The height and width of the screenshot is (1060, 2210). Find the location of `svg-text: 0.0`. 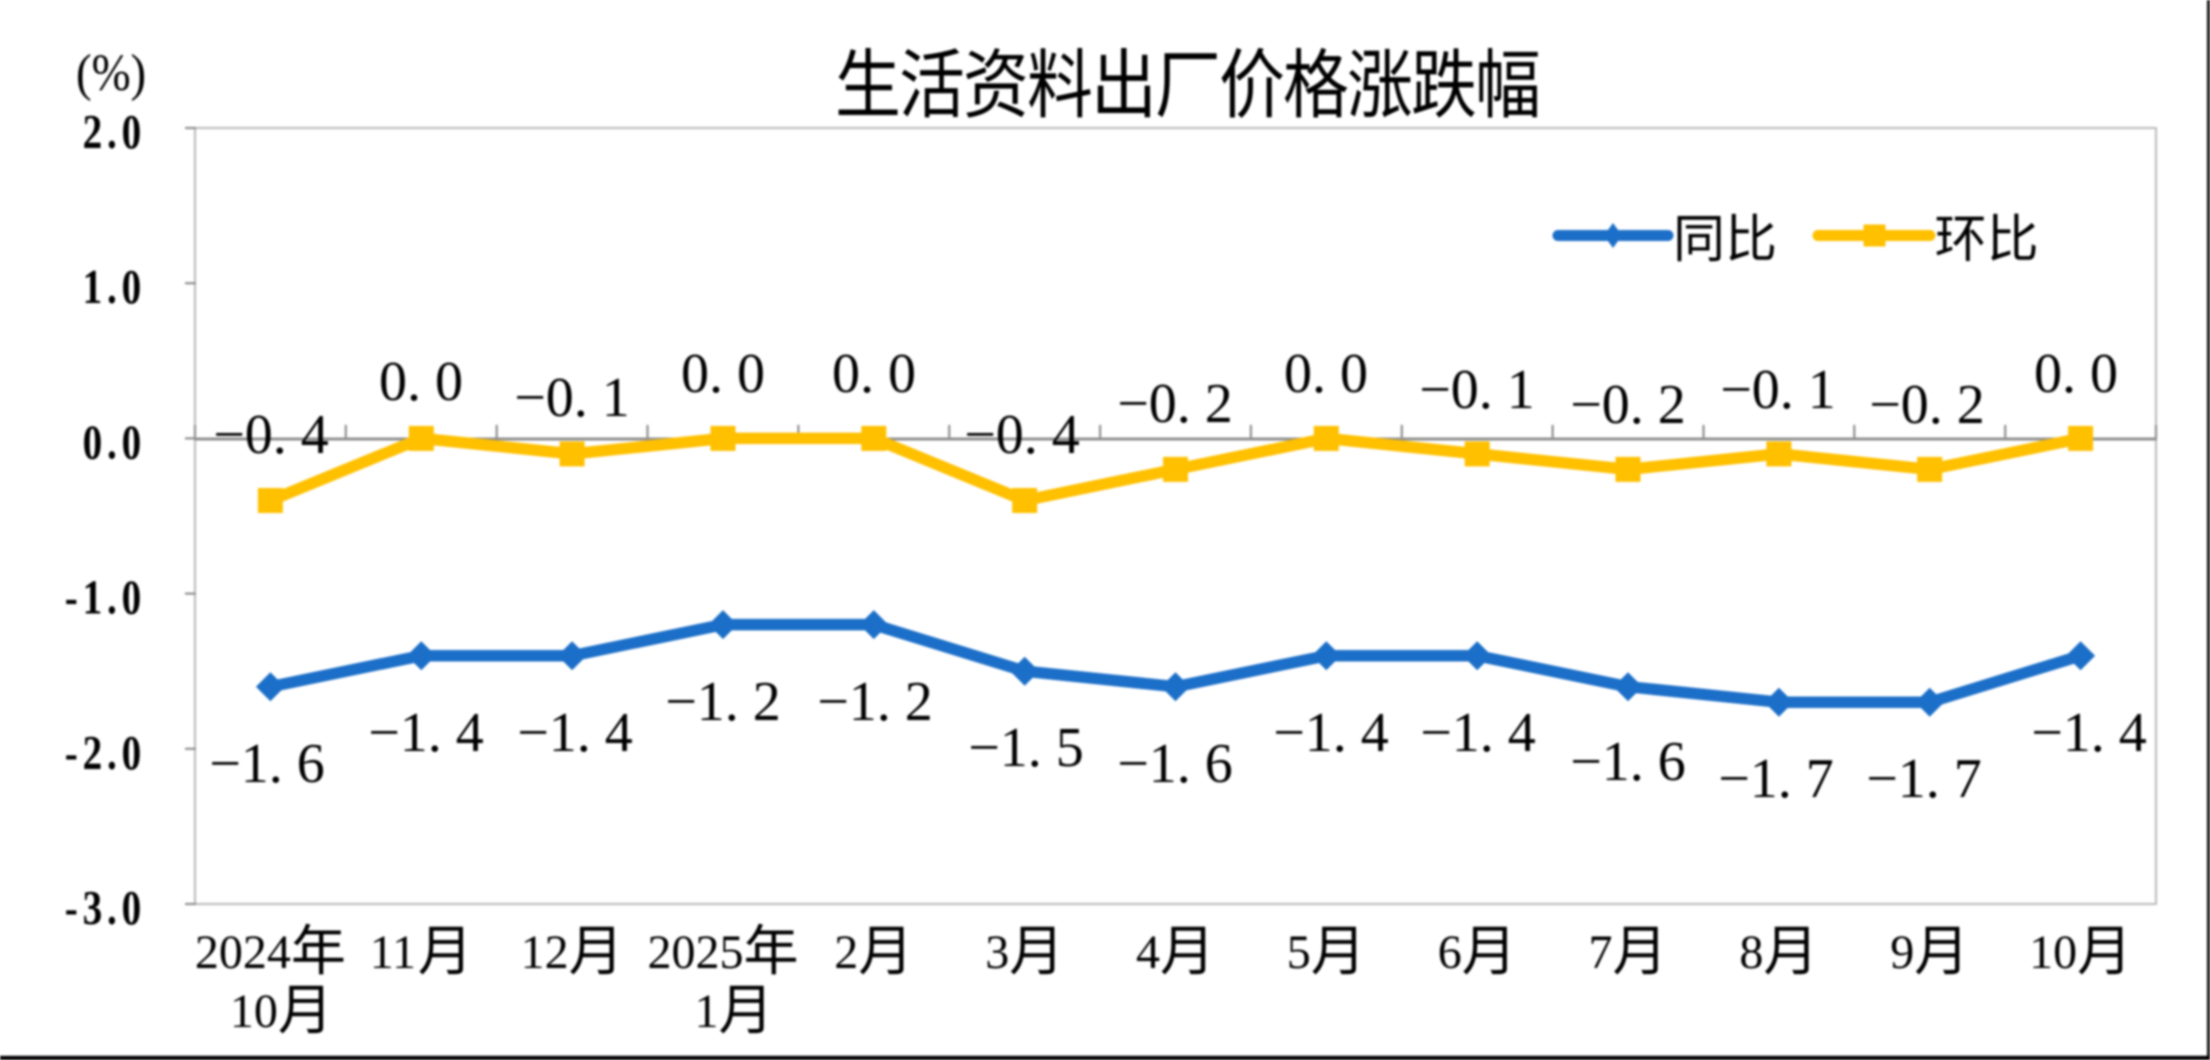

svg-text: 0.0 is located at coordinates (114, 441).